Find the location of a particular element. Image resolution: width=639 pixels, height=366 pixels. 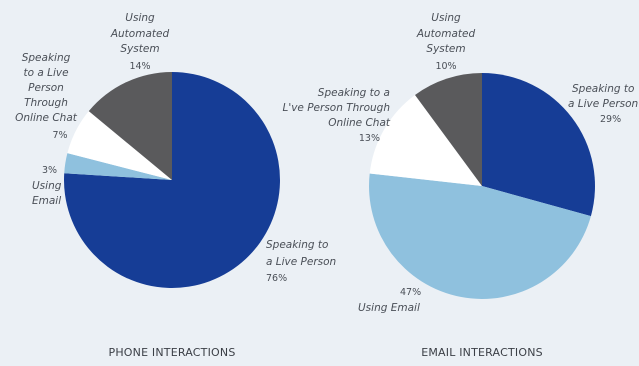

value-label: 10% is located at coordinates (445, 66).